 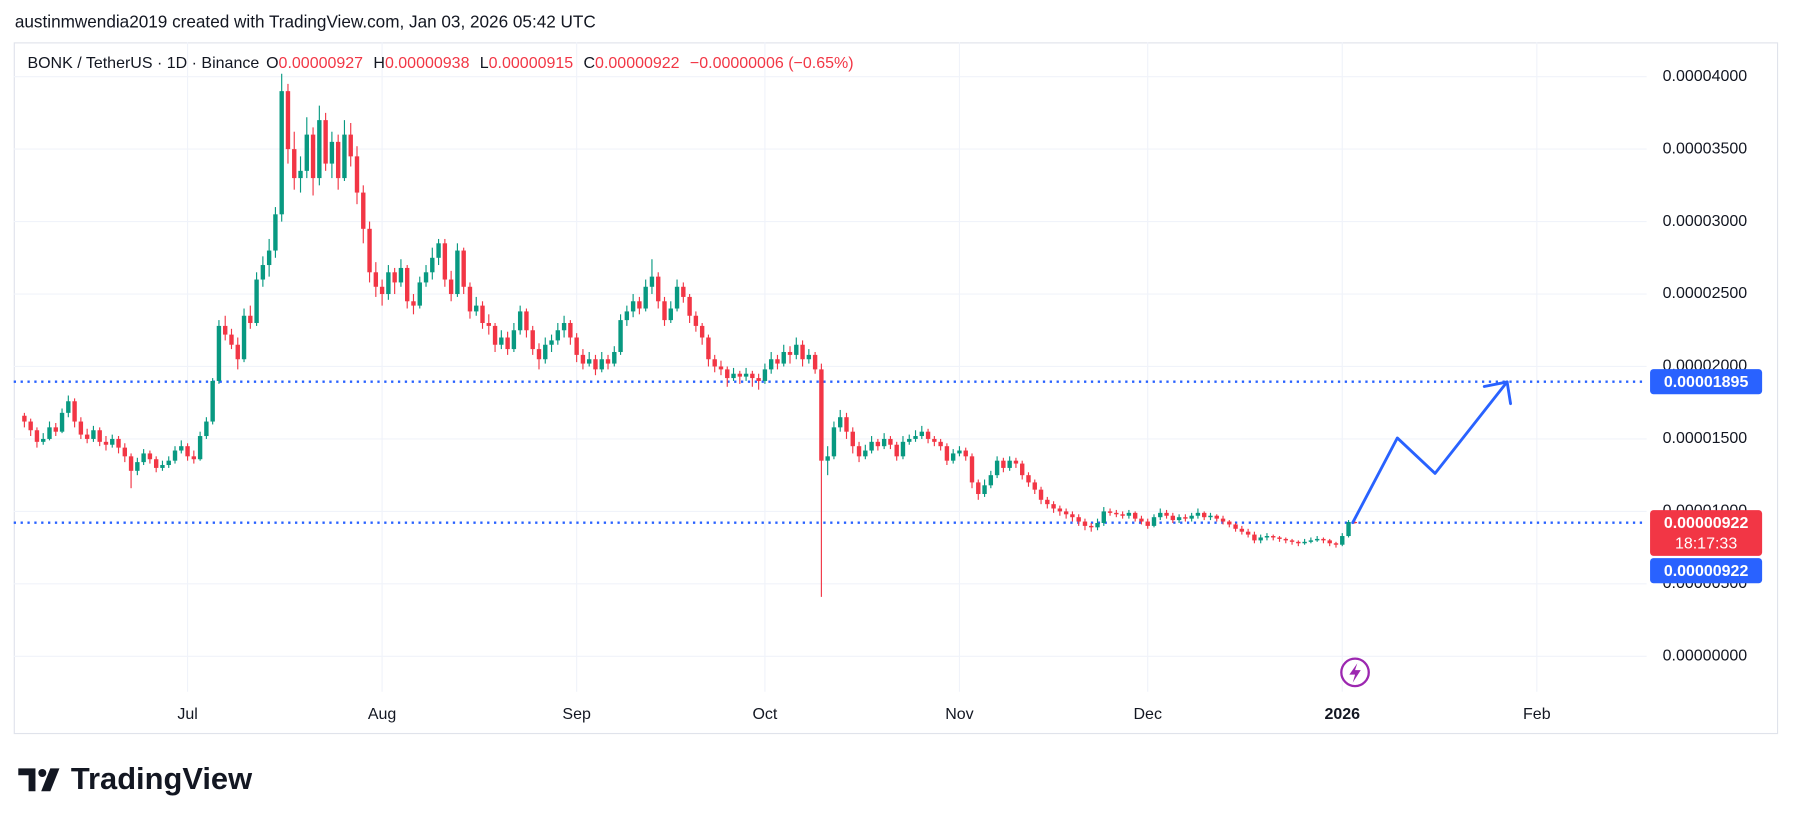 I want to click on projection-arrowhead, so click(x=1497, y=393).